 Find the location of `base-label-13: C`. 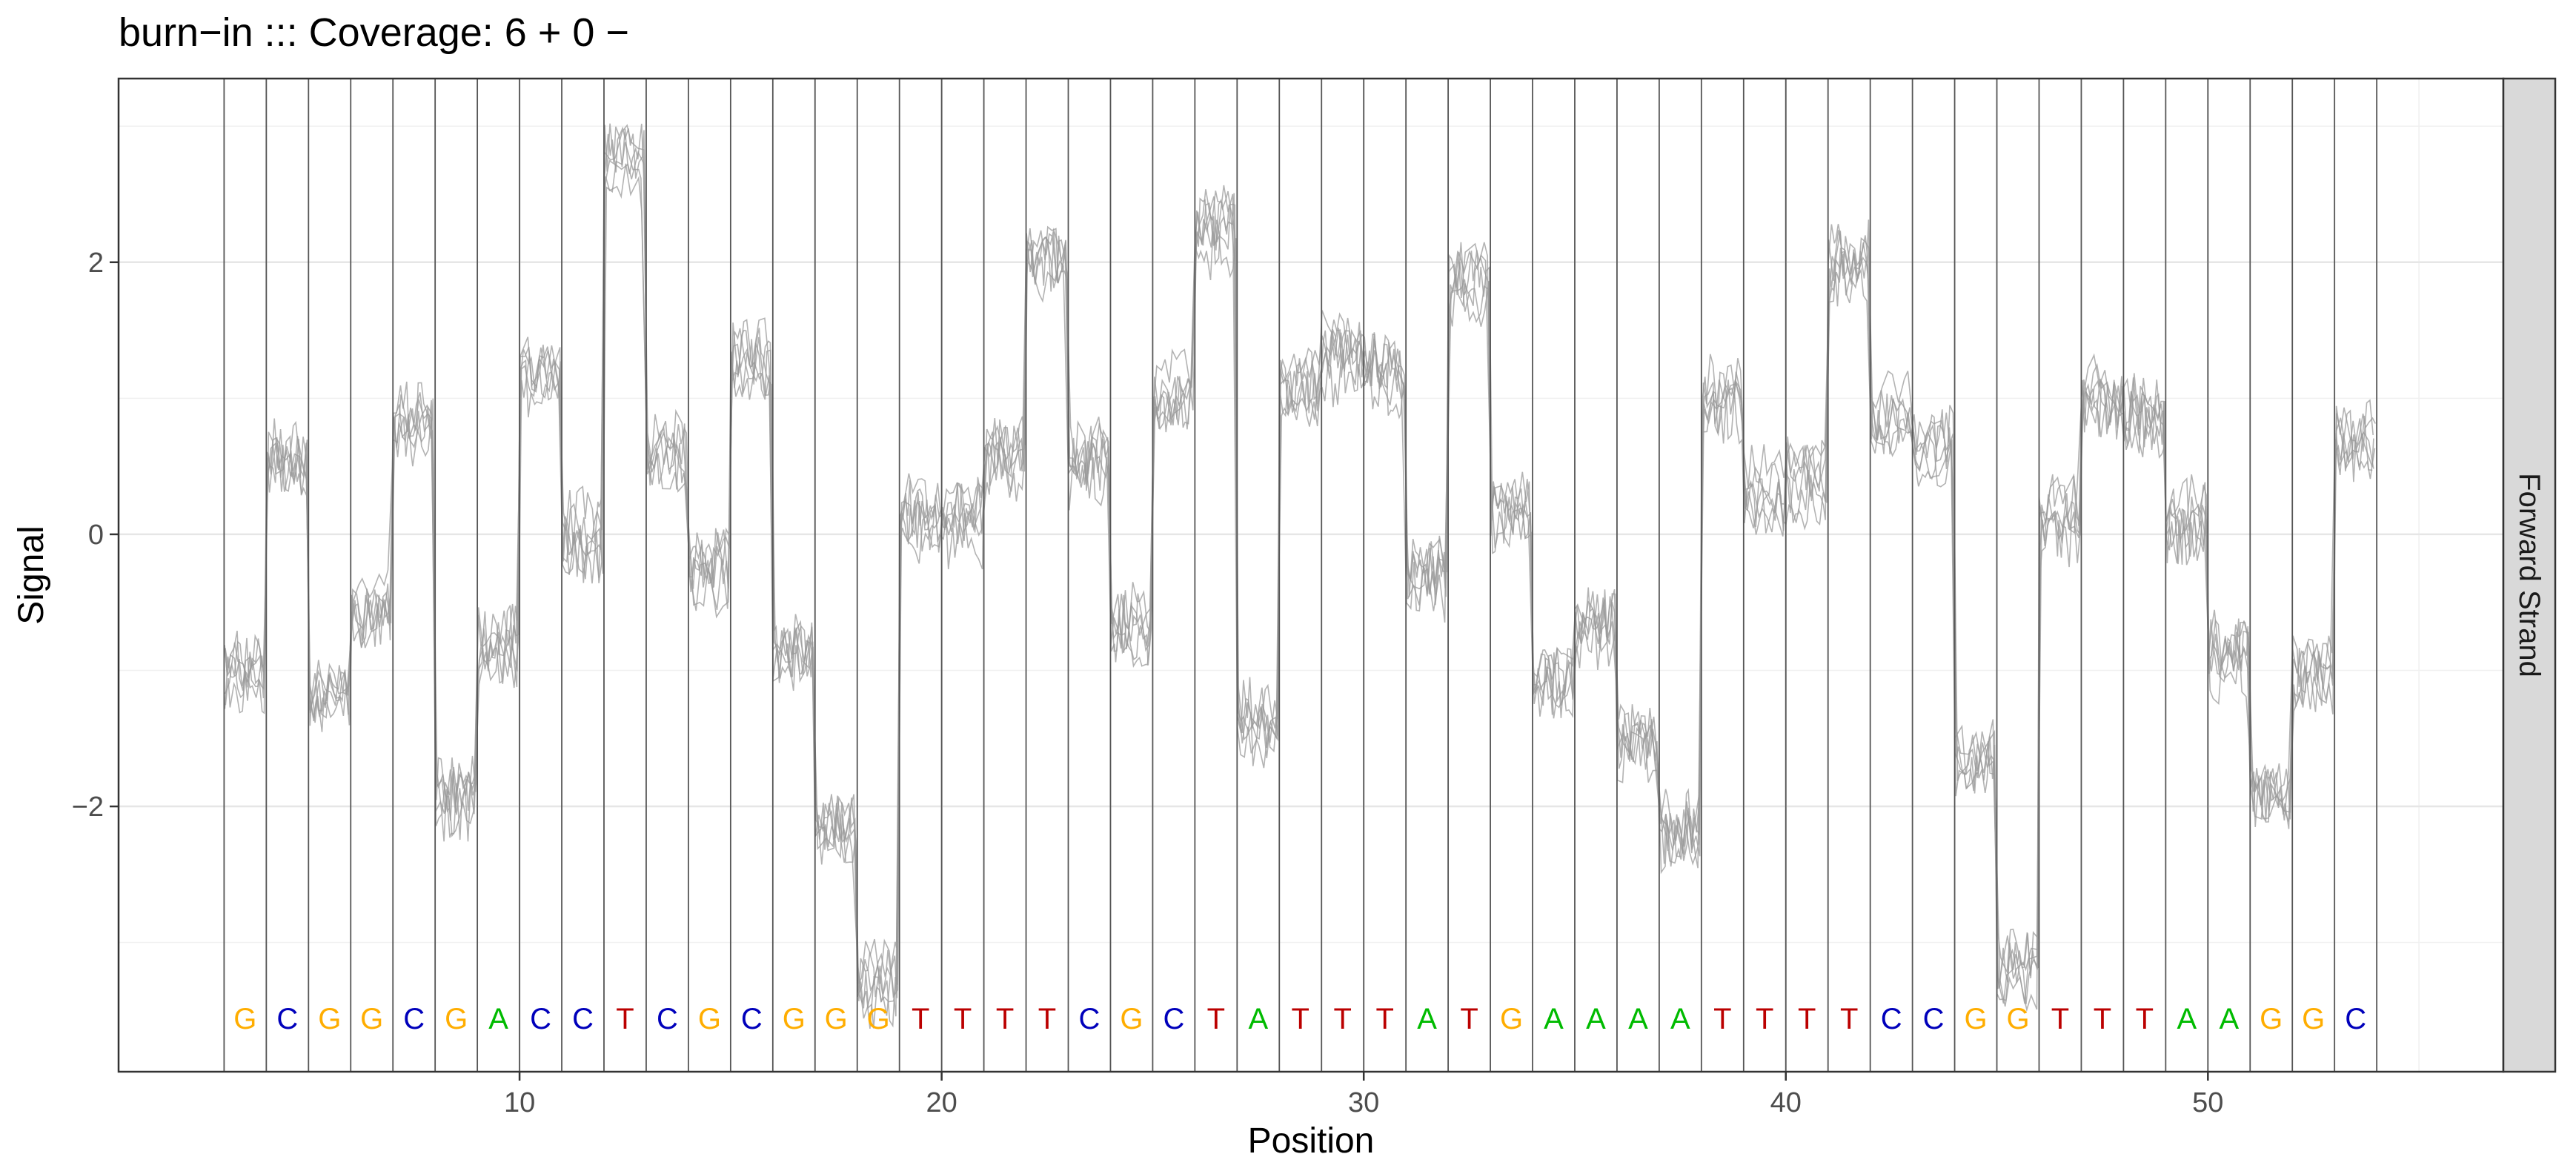

base-label-13: C is located at coordinates (752, 1019).